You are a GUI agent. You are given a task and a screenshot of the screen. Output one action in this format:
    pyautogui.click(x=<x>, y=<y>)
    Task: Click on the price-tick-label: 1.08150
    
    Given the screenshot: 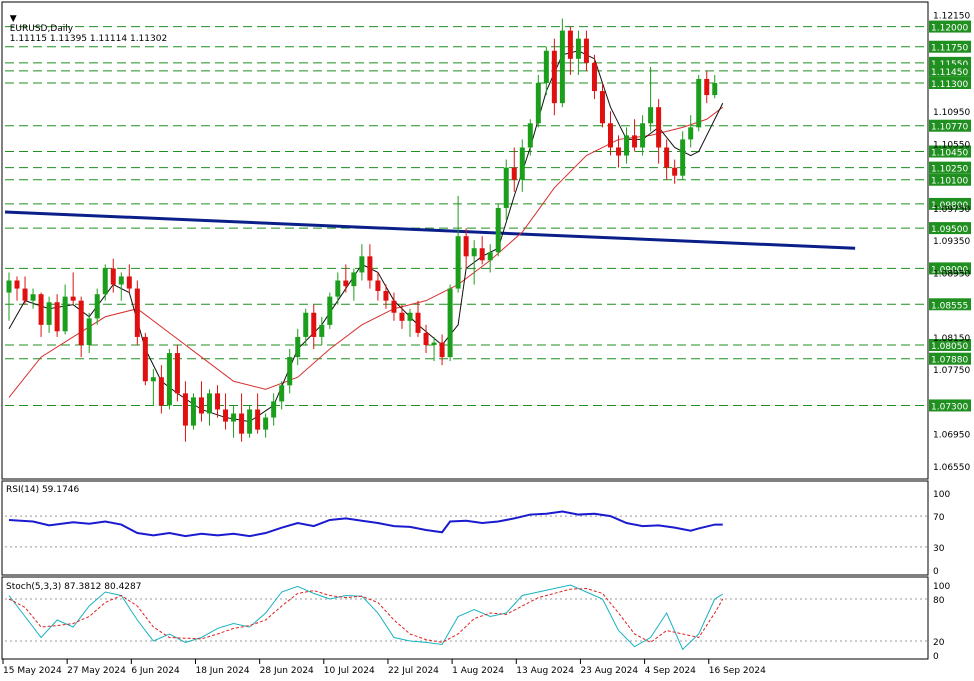 What is the action you would take?
    pyautogui.click(x=951, y=339)
    